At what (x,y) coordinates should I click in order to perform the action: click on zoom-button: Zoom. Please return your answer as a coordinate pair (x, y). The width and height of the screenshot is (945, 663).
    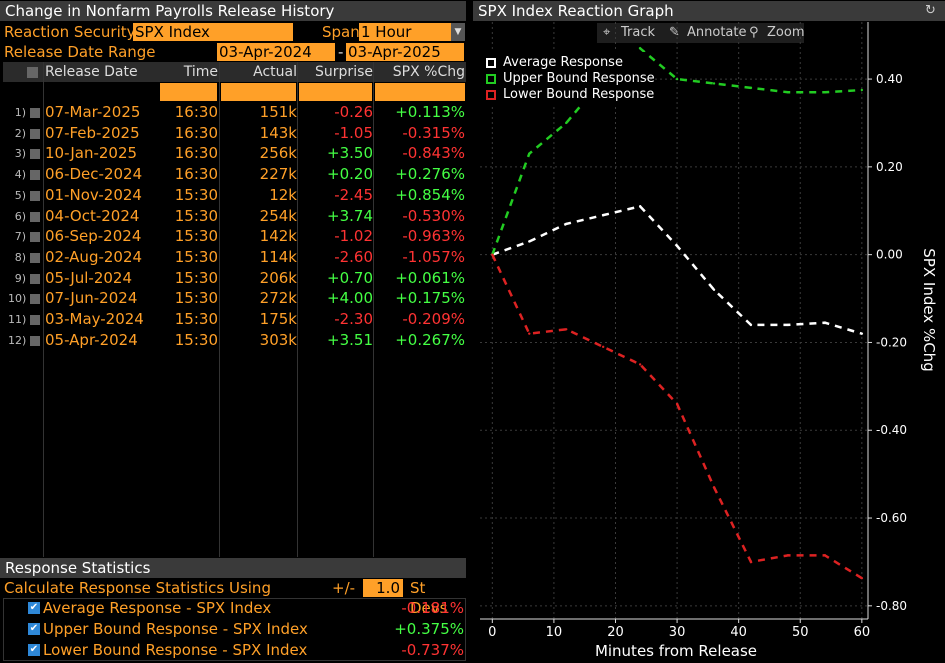
    Looking at the image, I should click on (786, 32).